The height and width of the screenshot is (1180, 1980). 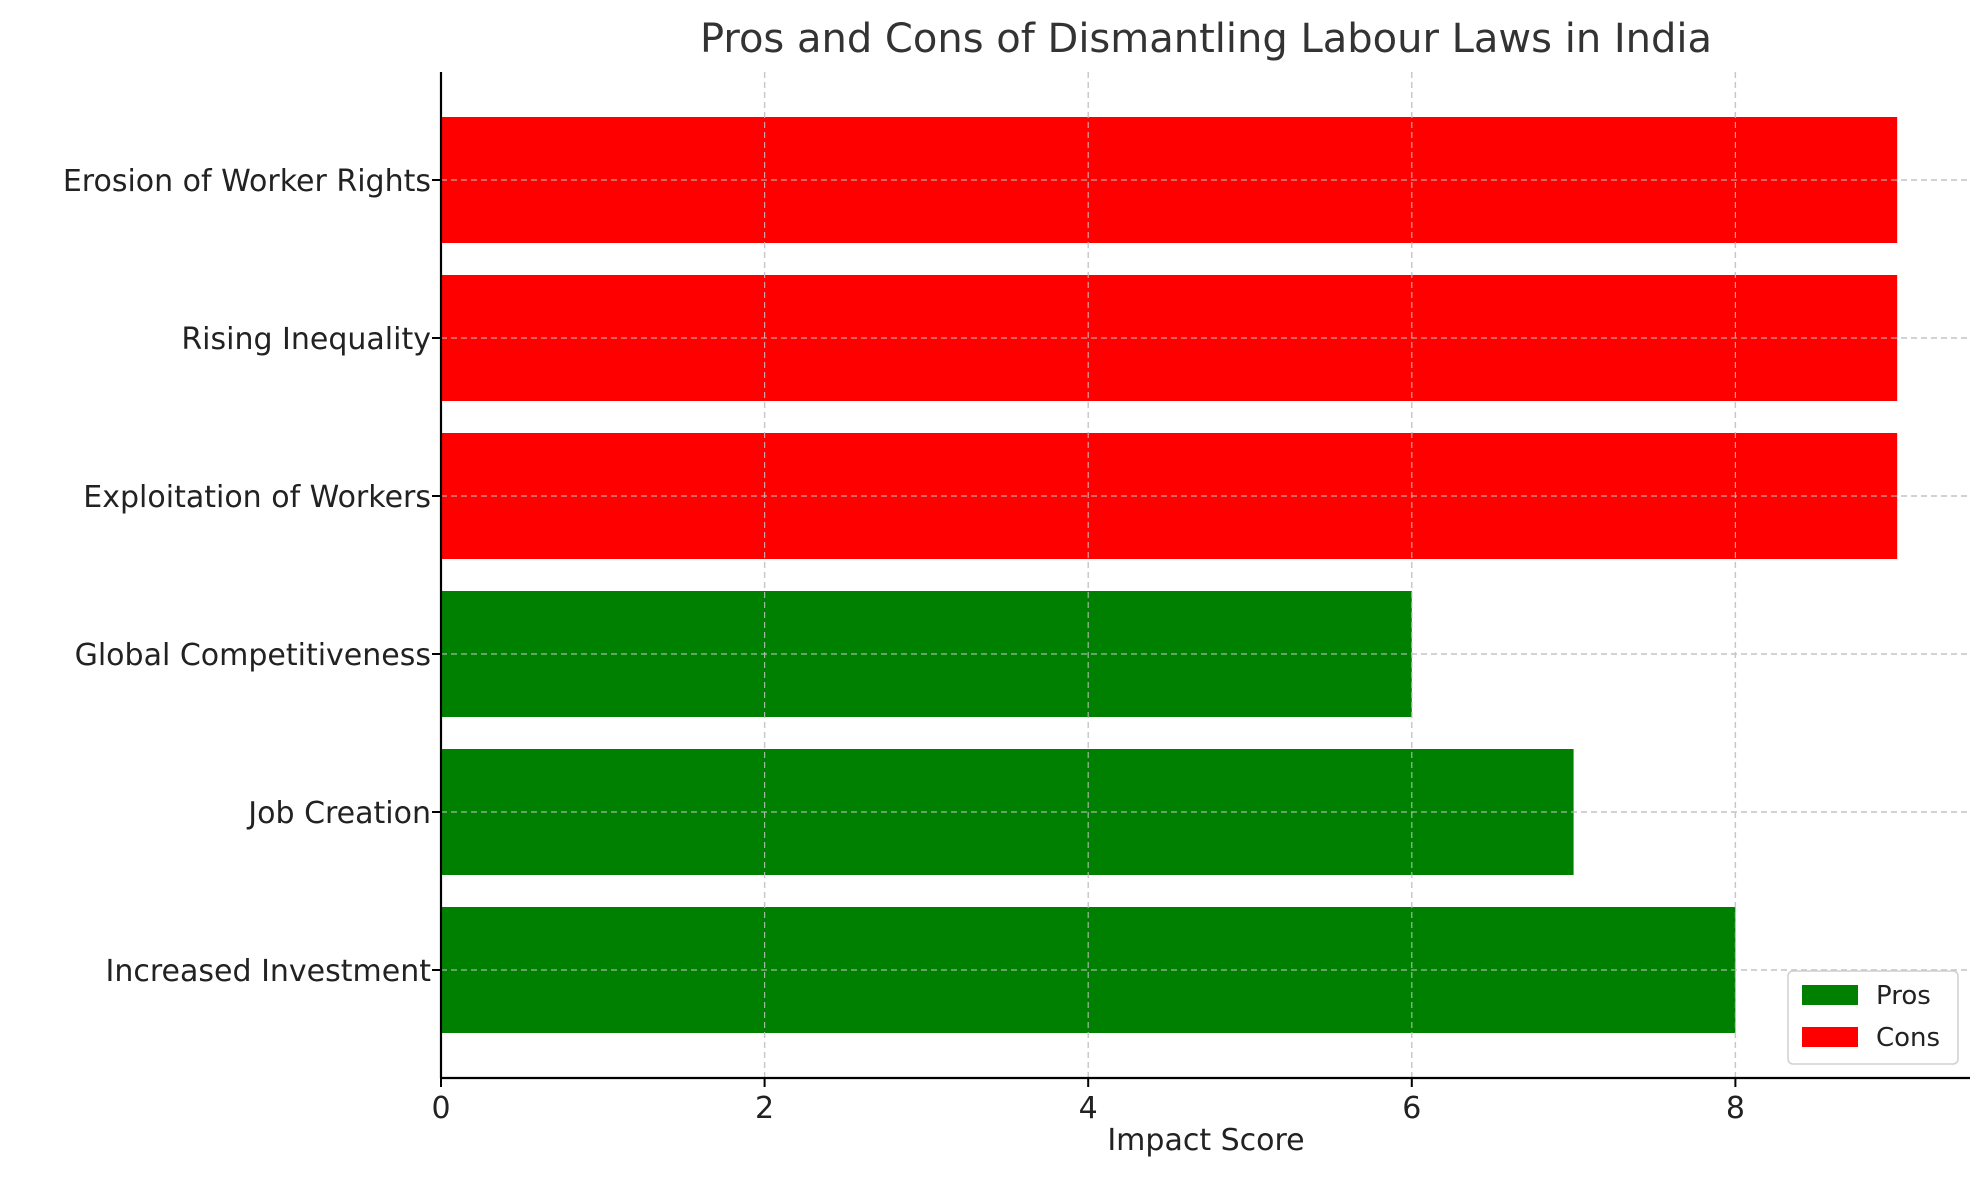 What do you see at coordinates (306, 339) in the screenshot?
I see `category-label: Rising Inequality` at bounding box center [306, 339].